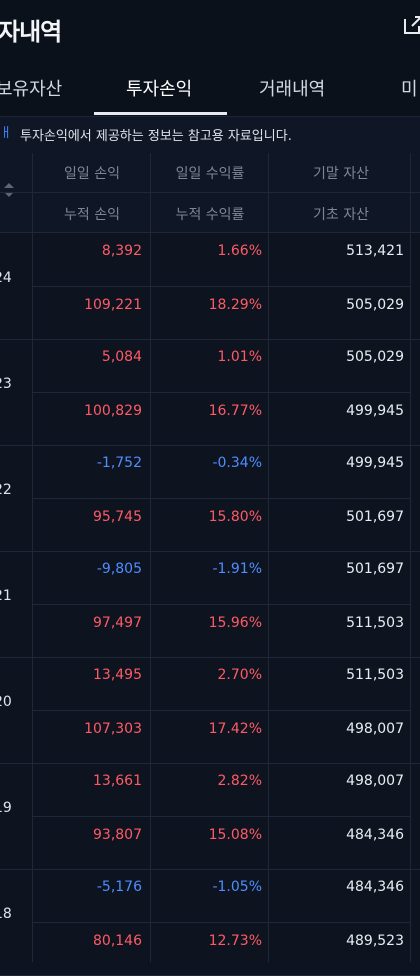 The image size is (420, 976). What do you see at coordinates (117, 517) in the screenshot?
I see `cum-pnl-cell: 95,745` at bounding box center [117, 517].